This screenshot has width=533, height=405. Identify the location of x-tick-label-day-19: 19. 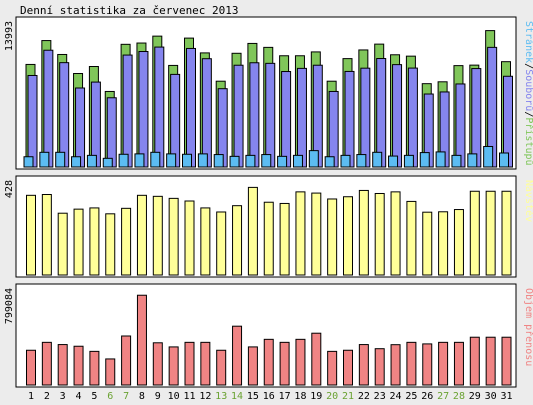
(316, 396).